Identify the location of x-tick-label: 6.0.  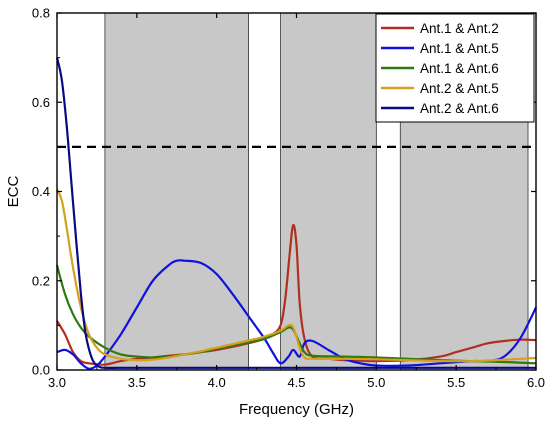
(536, 382).